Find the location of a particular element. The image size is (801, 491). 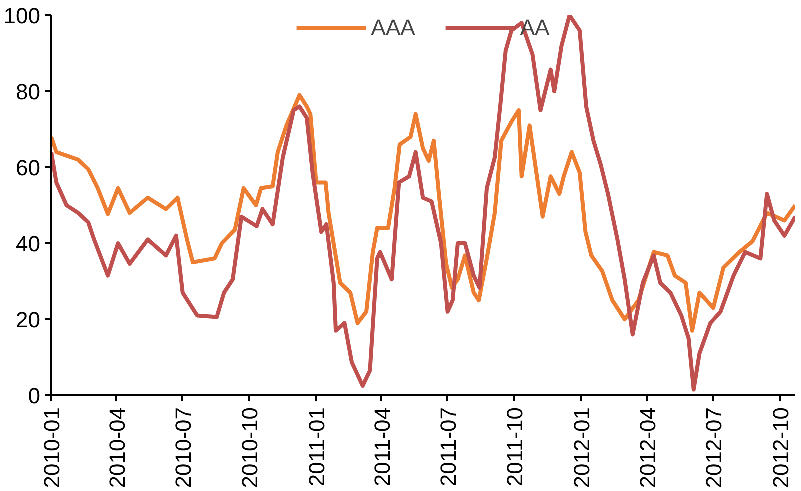

x-tick-label: 2011-04 is located at coordinates (382, 447).